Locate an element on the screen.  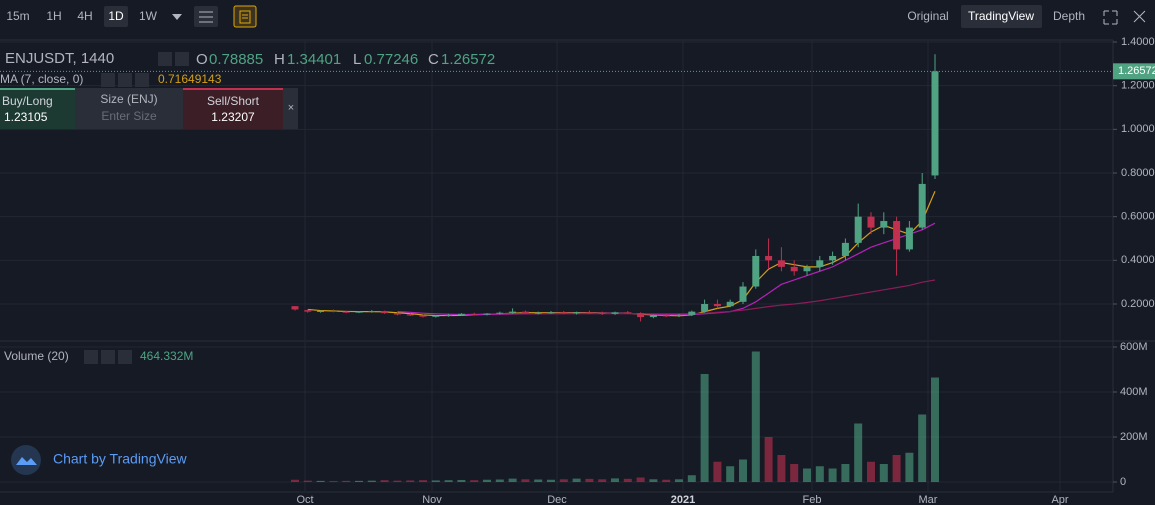
x-tick-label: Feb is located at coordinates (812, 499).